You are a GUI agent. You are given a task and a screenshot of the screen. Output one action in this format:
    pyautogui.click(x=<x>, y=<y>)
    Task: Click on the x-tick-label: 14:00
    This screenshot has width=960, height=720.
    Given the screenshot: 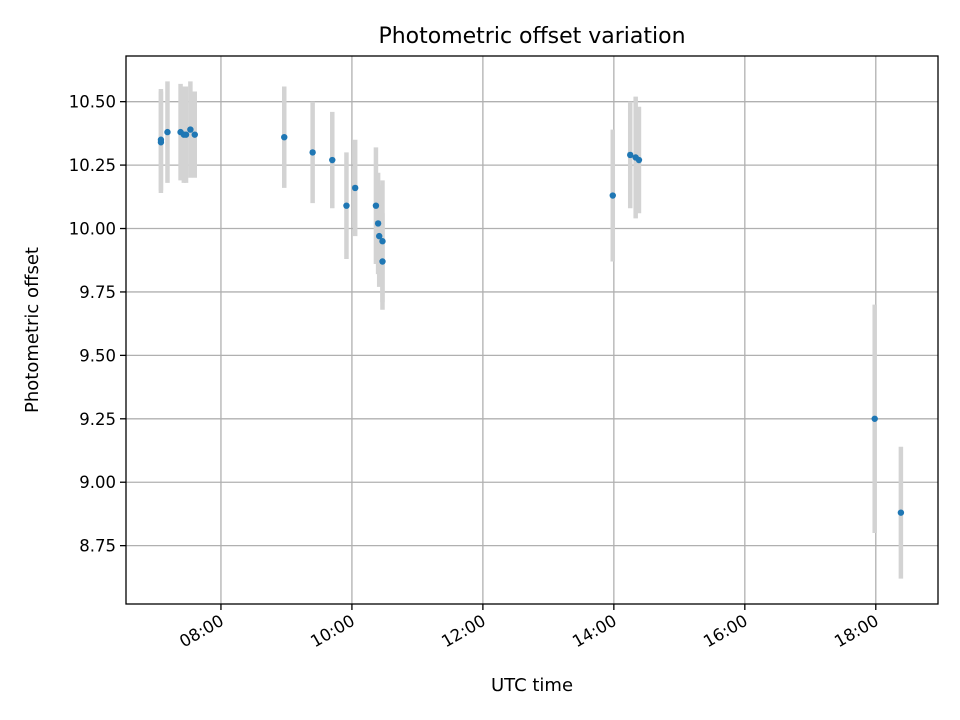 What is the action you would take?
    pyautogui.click(x=594, y=631)
    